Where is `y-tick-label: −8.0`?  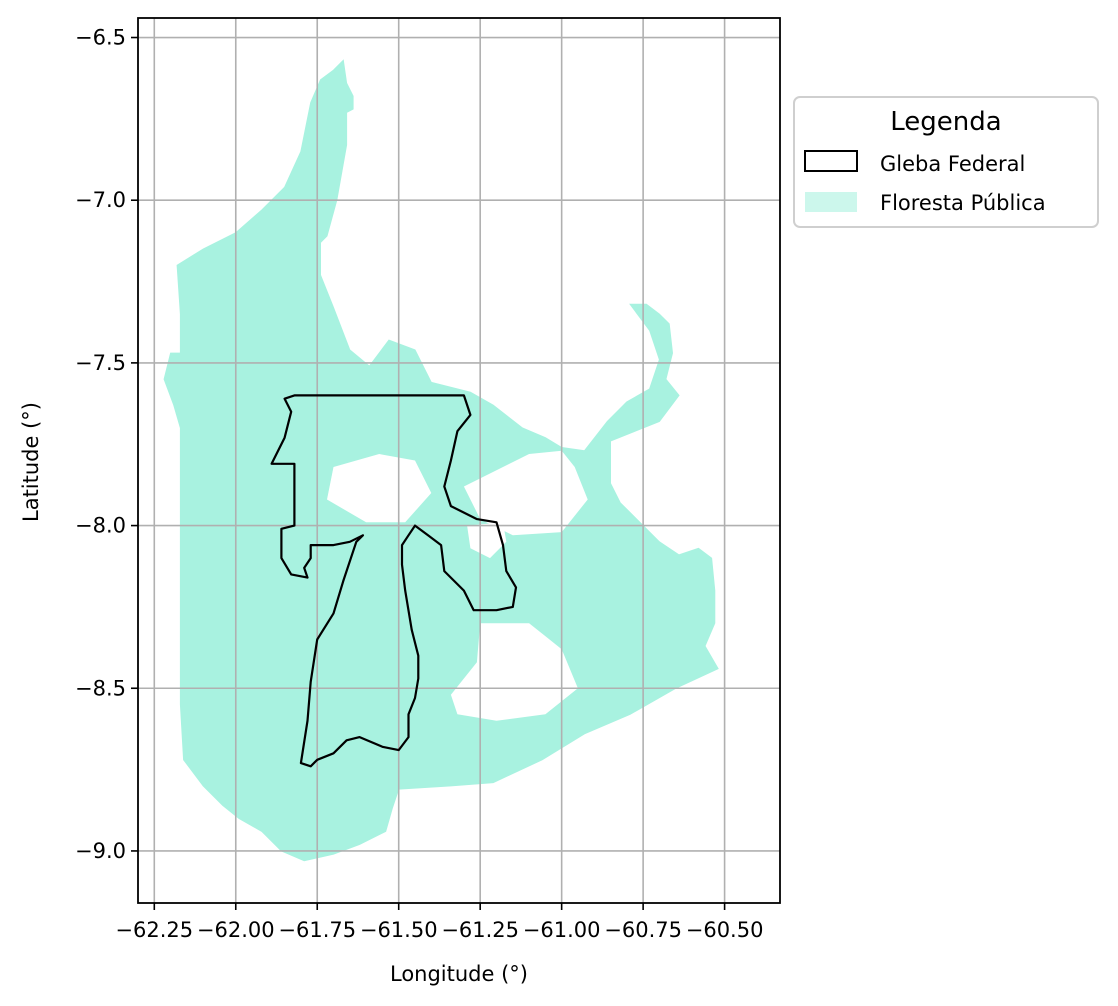 y-tick-label: −8.0 is located at coordinates (100, 526).